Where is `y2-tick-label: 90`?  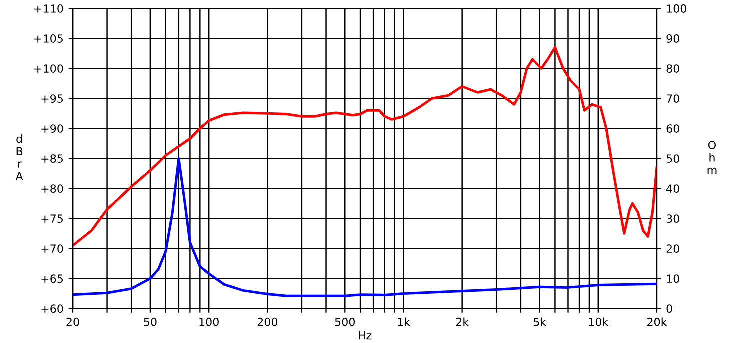
y2-tick-label: 90 is located at coordinates (673, 38).